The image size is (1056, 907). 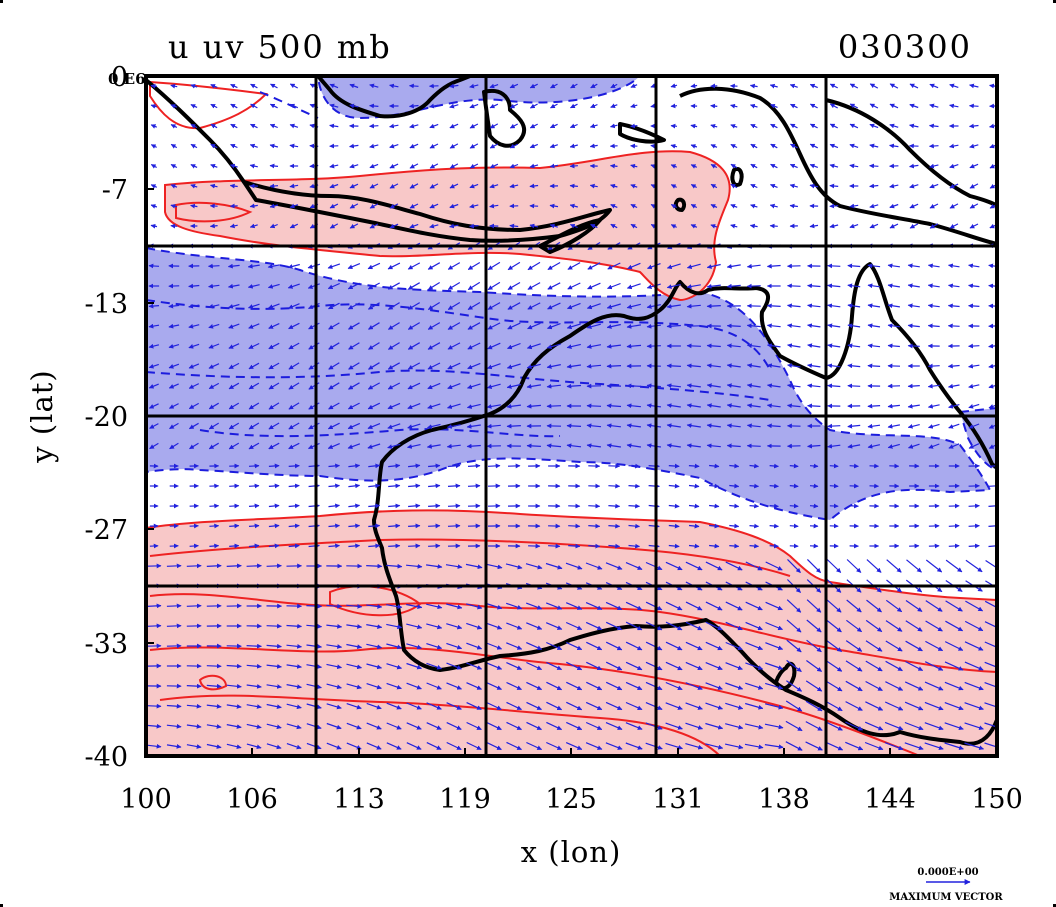 I want to click on x-tick-label: 131, so click(x=678, y=799).